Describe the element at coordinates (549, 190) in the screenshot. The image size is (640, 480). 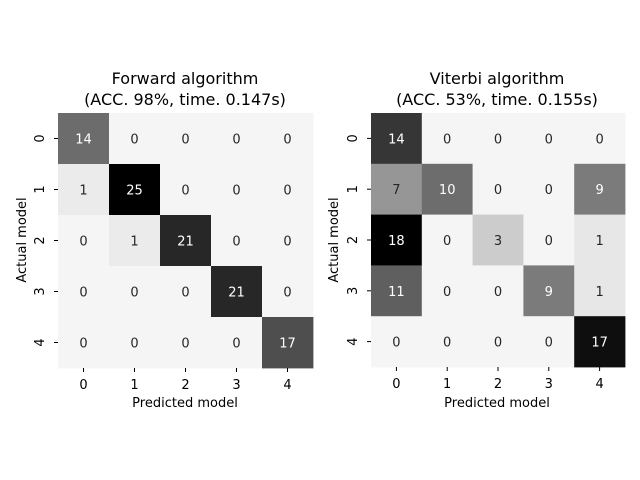
I see `viterbi-cell-label-r1-c3: 0` at that location.